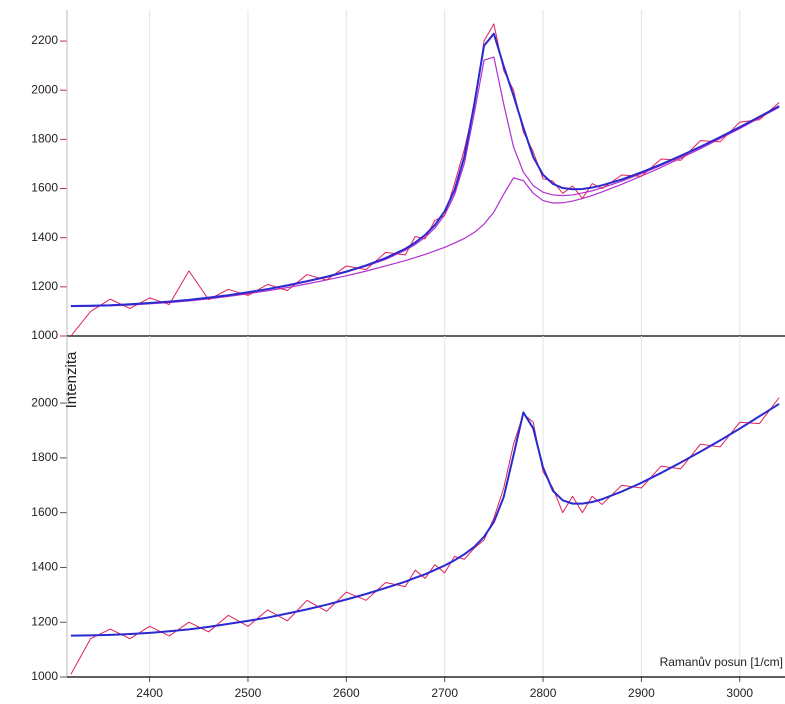 This screenshot has width=785, height=704. Describe the element at coordinates (543, 693) in the screenshot. I see `x-tick-label: 2800` at that location.